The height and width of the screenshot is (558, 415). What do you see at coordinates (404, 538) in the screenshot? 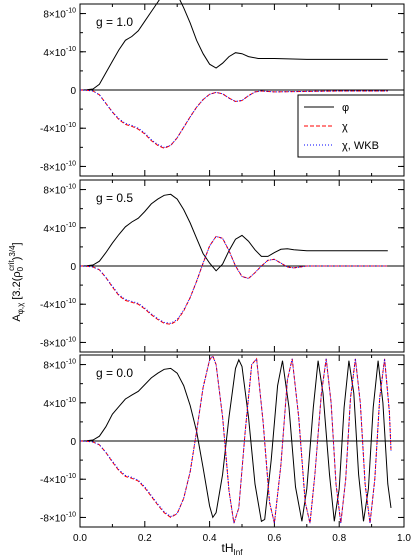
I see `x-tick-label: 1.0` at bounding box center [404, 538].